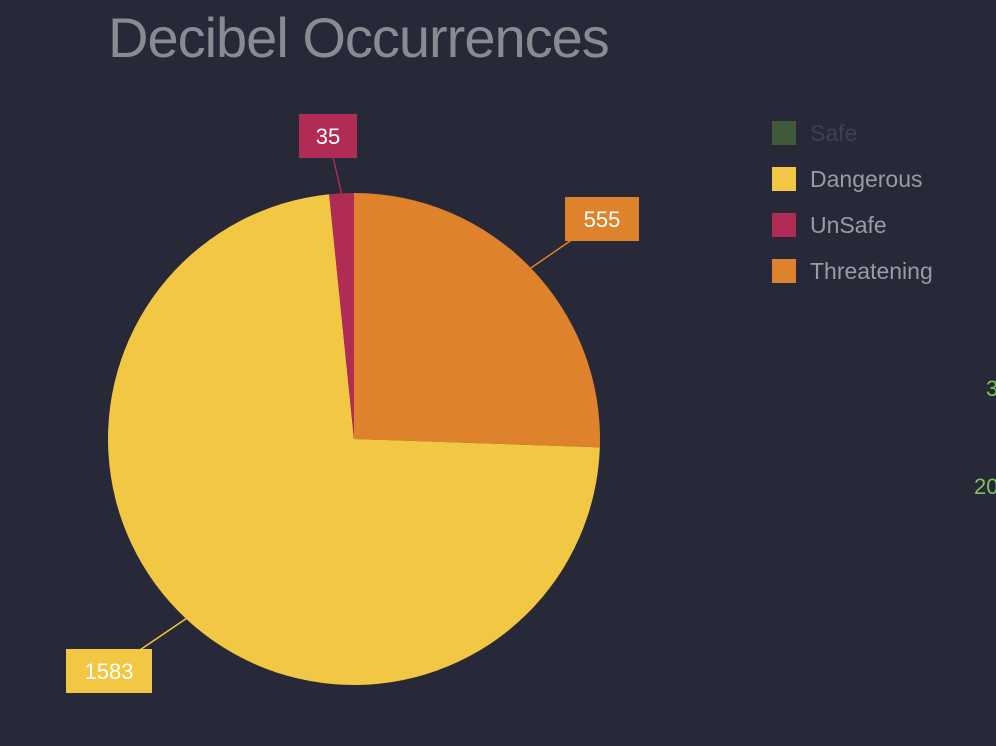 Image resolution: width=996 pixels, height=746 pixels. I want to click on legend-label-threatening: Threatening, so click(871, 270).